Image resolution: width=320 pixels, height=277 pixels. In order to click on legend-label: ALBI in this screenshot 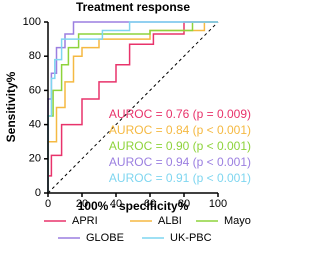, I will do `click(170, 221)`.